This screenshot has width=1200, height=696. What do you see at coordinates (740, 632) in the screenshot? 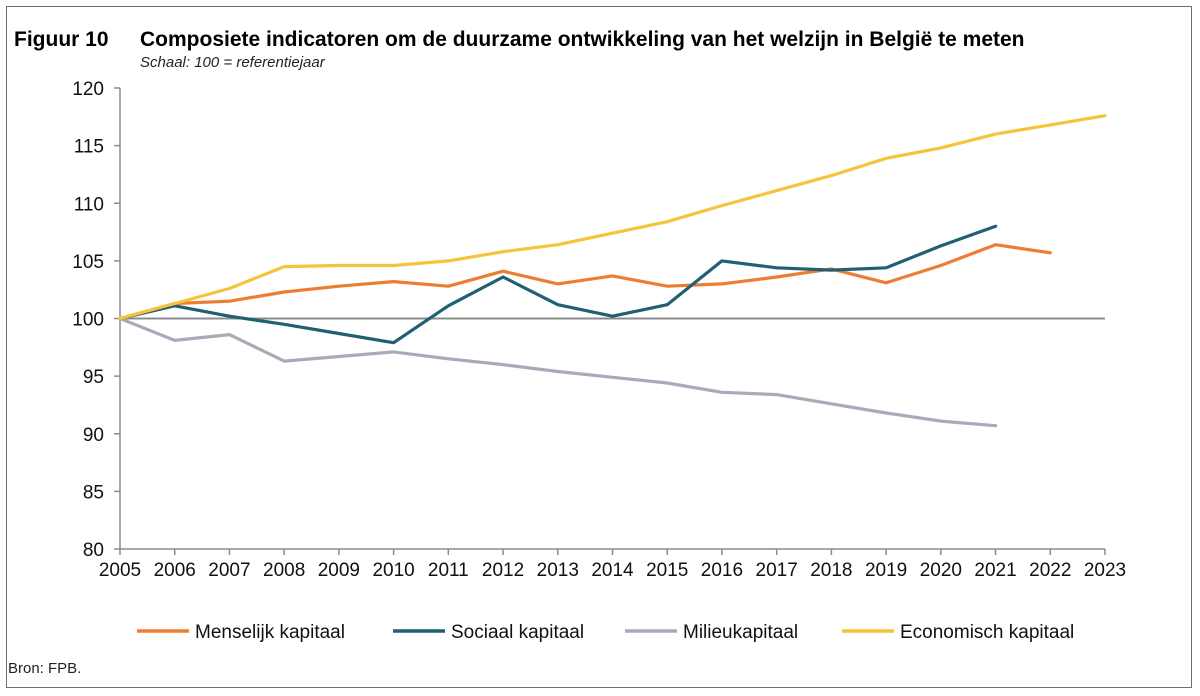
I see `legend-label-milieukapitaal: Milieukapitaal` at bounding box center [740, 632].